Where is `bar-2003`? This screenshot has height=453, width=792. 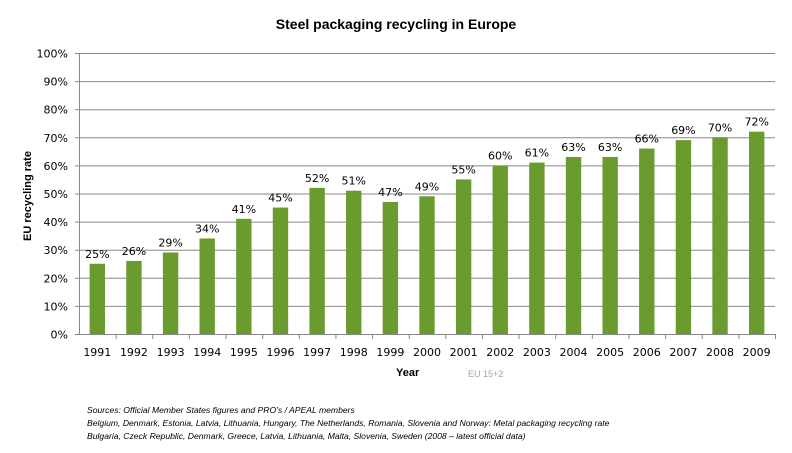
bar-2003 is located at coordinates (537, 248).